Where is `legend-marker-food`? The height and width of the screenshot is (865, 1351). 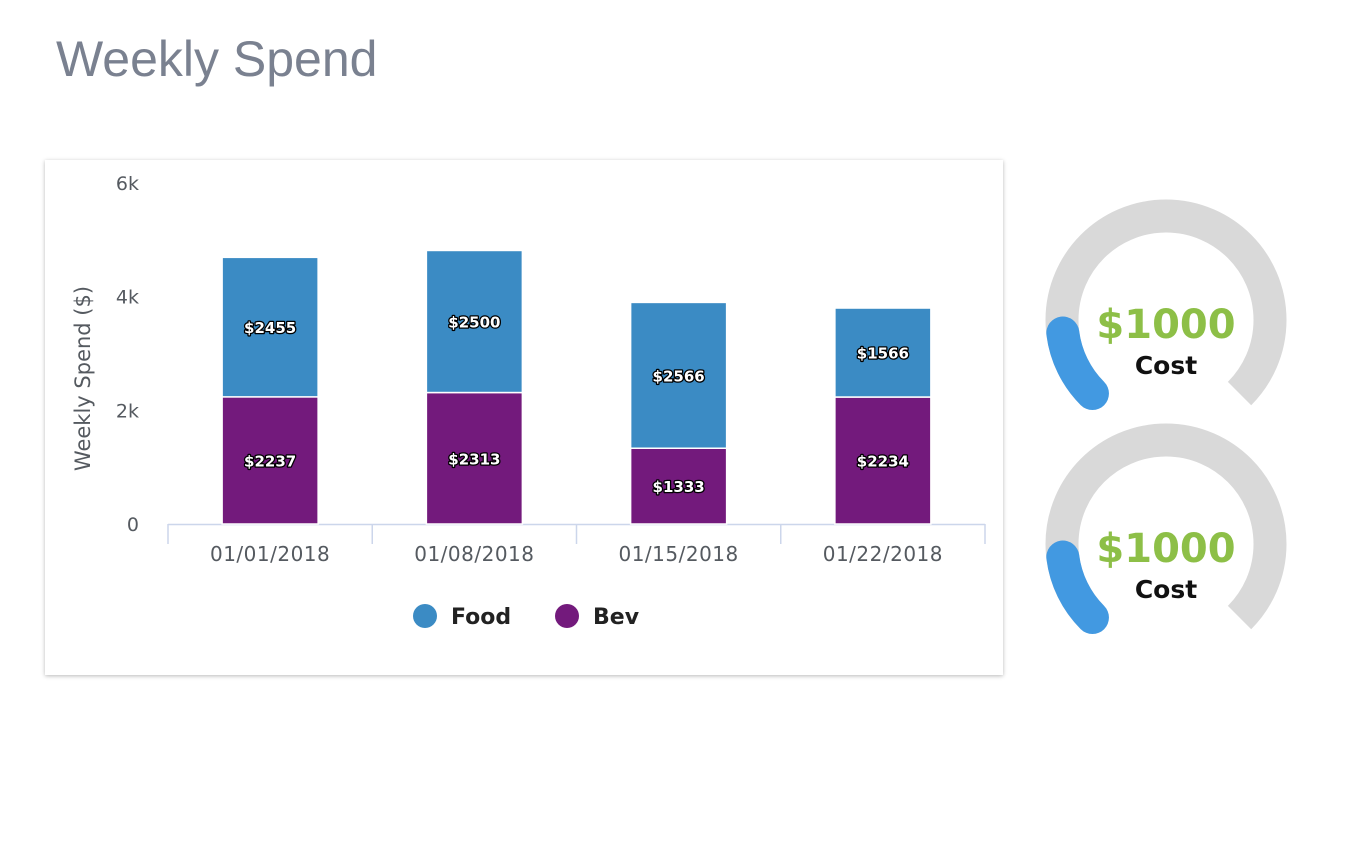 legend-marker-food is located at coordinates (425, 616).